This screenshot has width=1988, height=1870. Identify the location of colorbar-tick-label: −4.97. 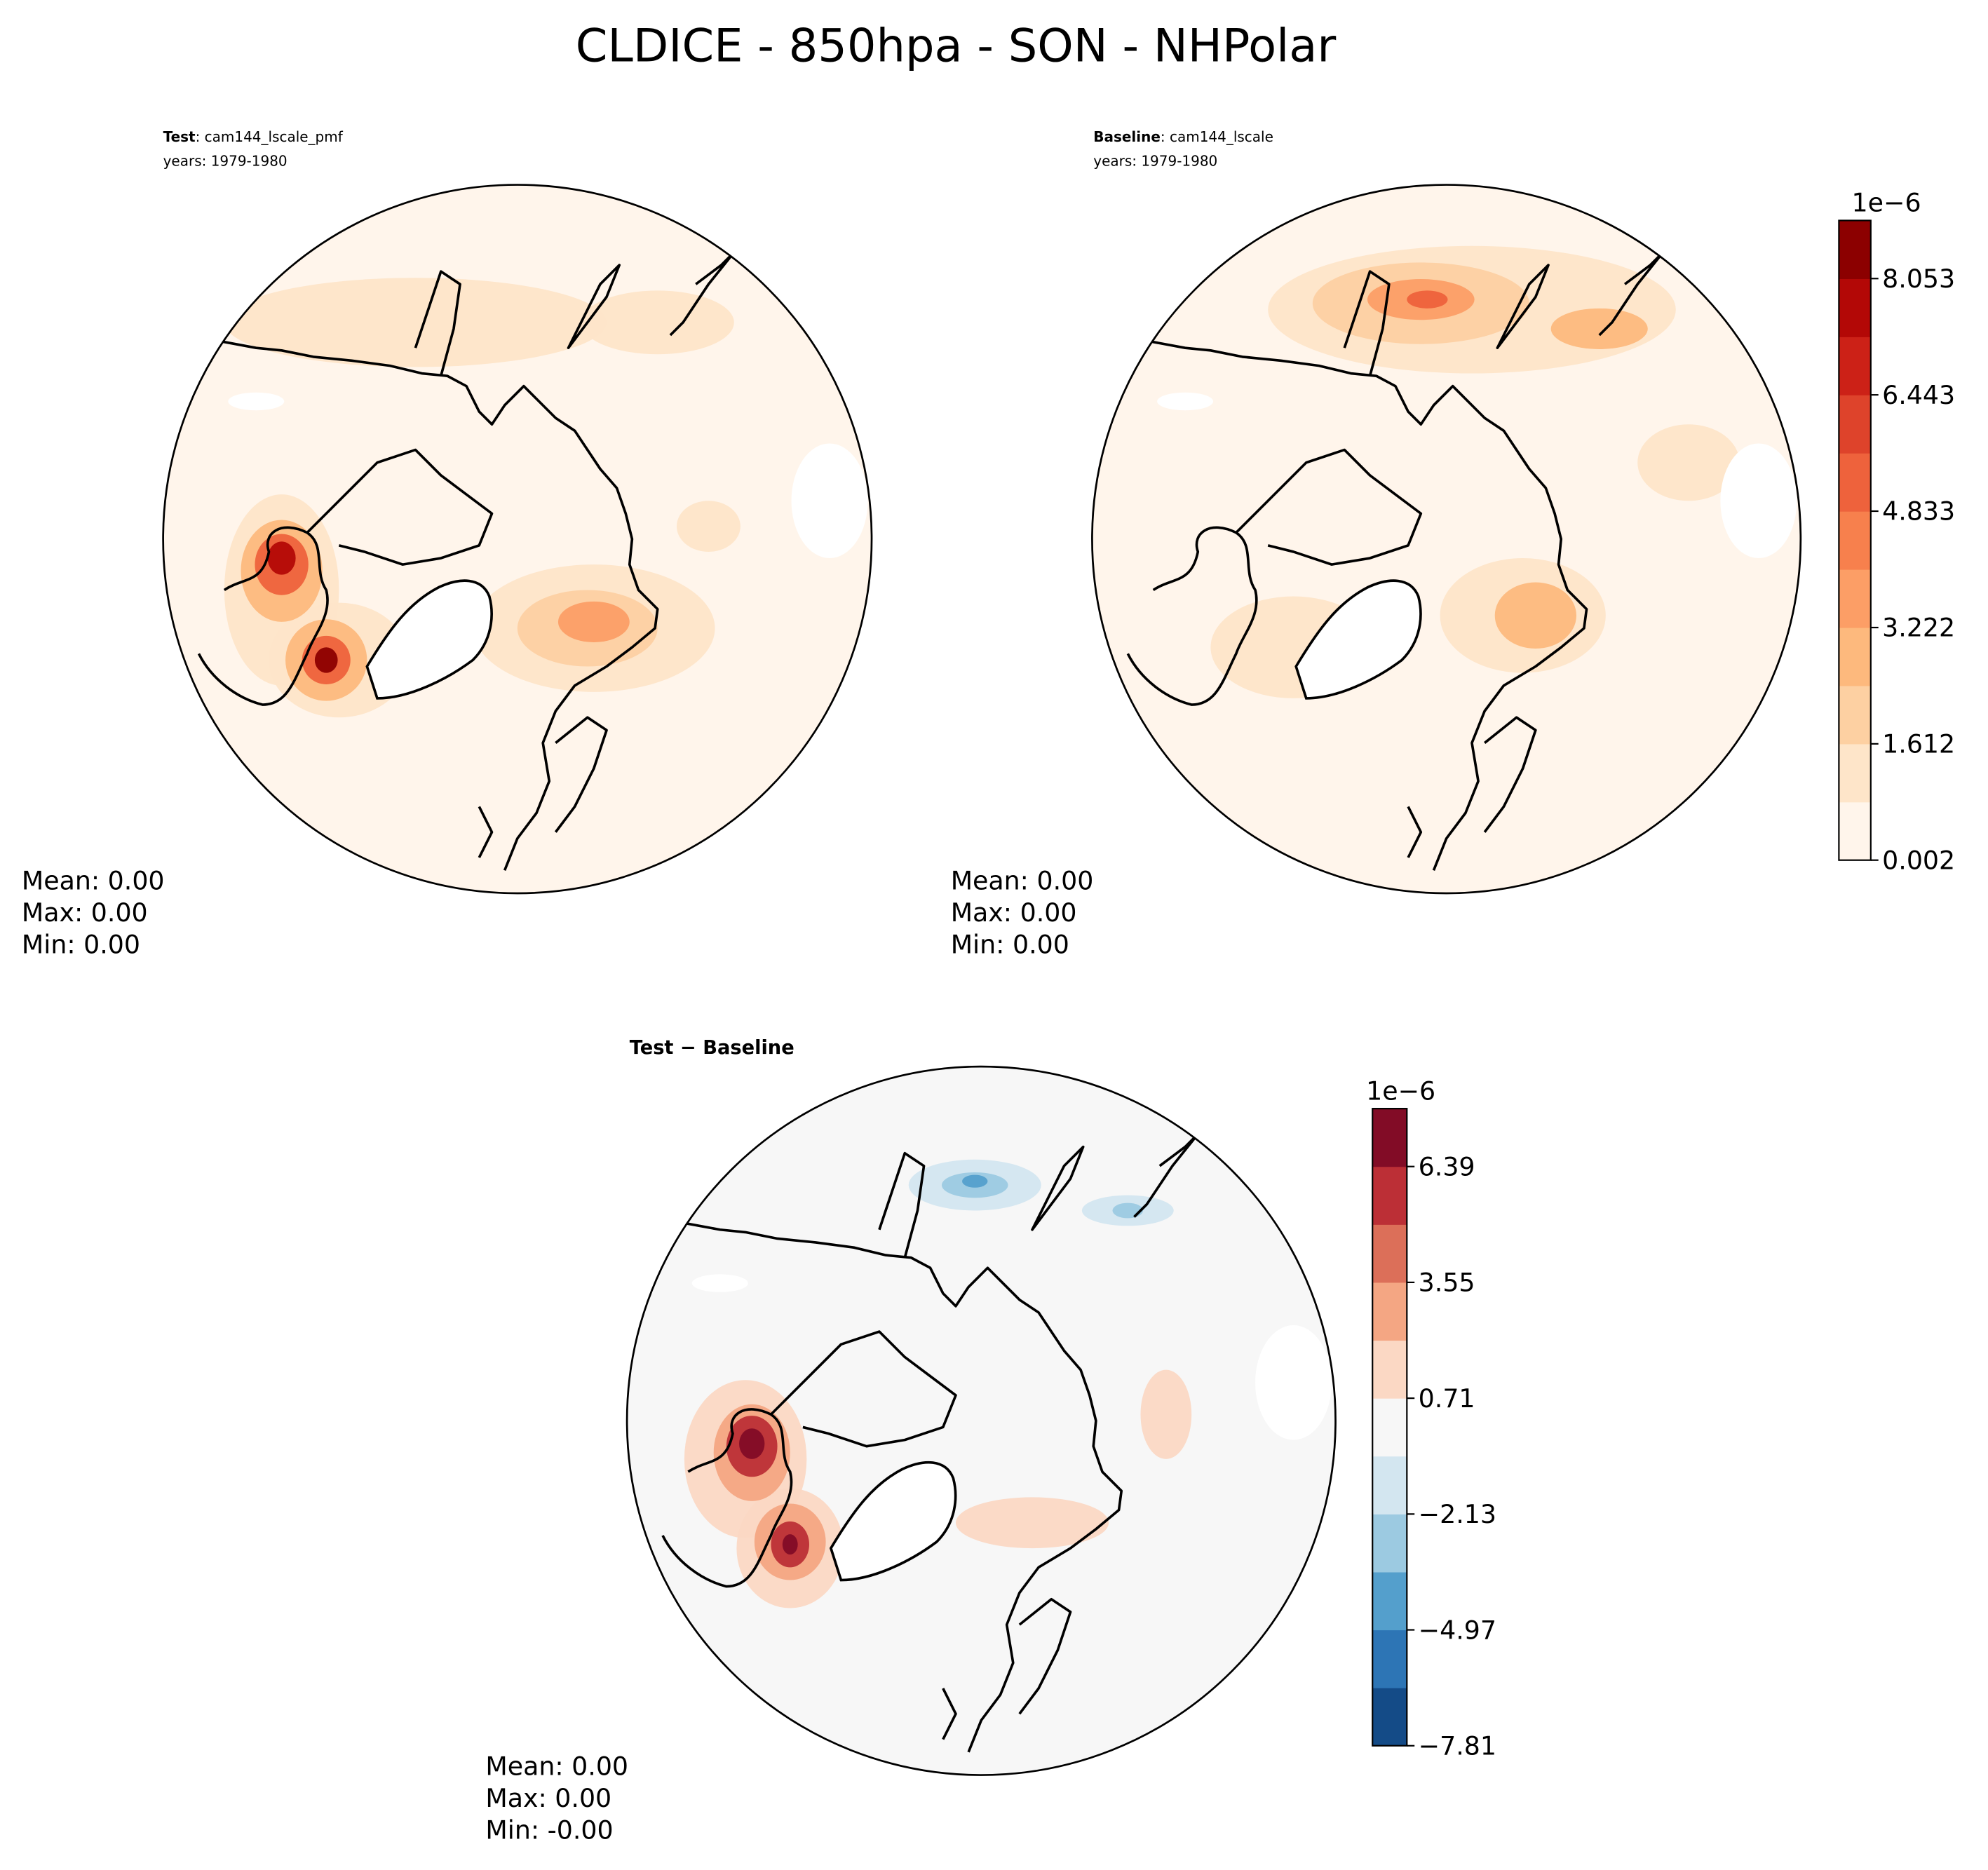
(1457, 1630).